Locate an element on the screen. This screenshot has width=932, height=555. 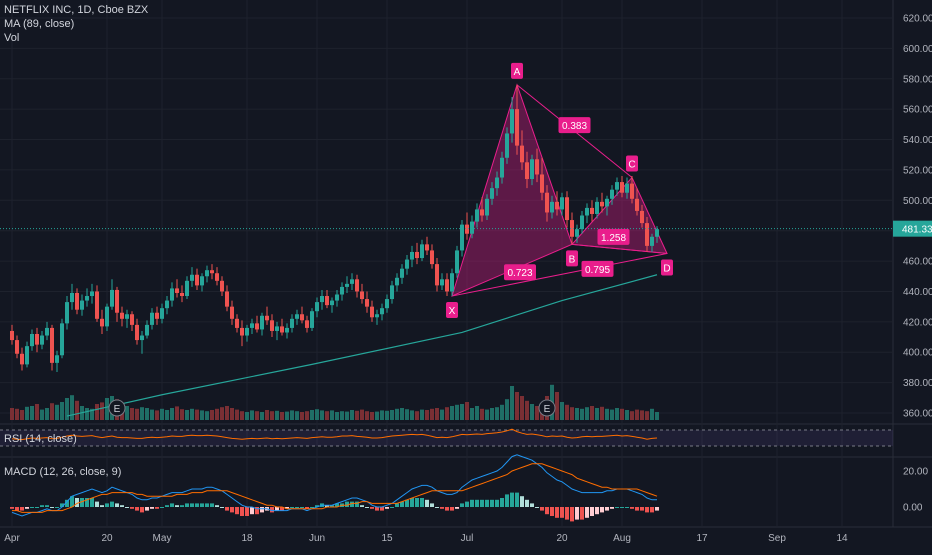
price-tick-label: 380.00 is located at coordinates (917, 383).